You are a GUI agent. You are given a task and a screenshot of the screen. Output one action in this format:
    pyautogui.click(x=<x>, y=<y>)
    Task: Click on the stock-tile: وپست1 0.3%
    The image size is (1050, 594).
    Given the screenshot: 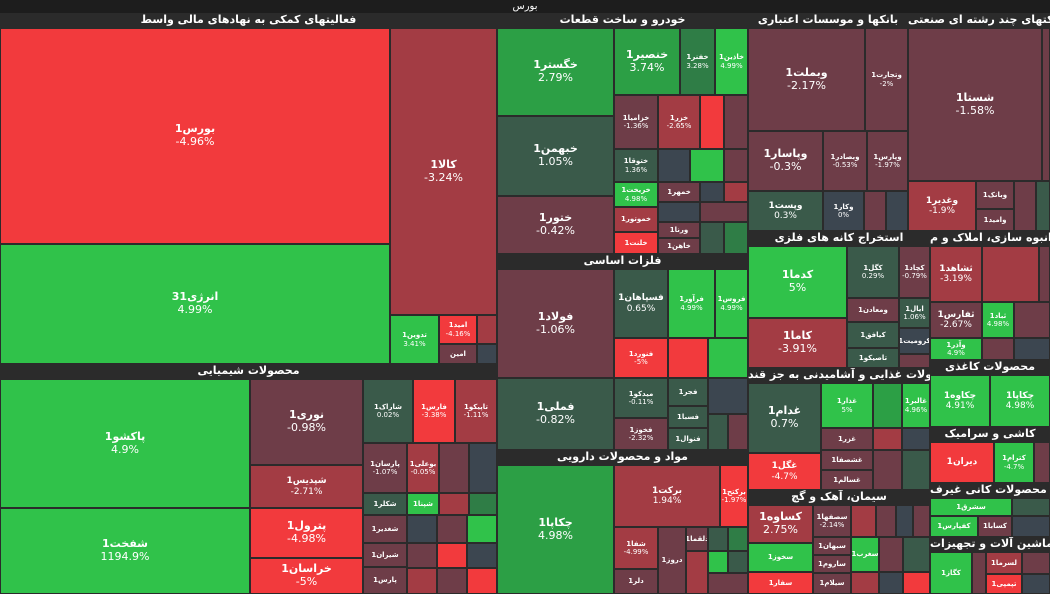 What is the action you would take?
    pyautogui.click(x=785, y=211)
    